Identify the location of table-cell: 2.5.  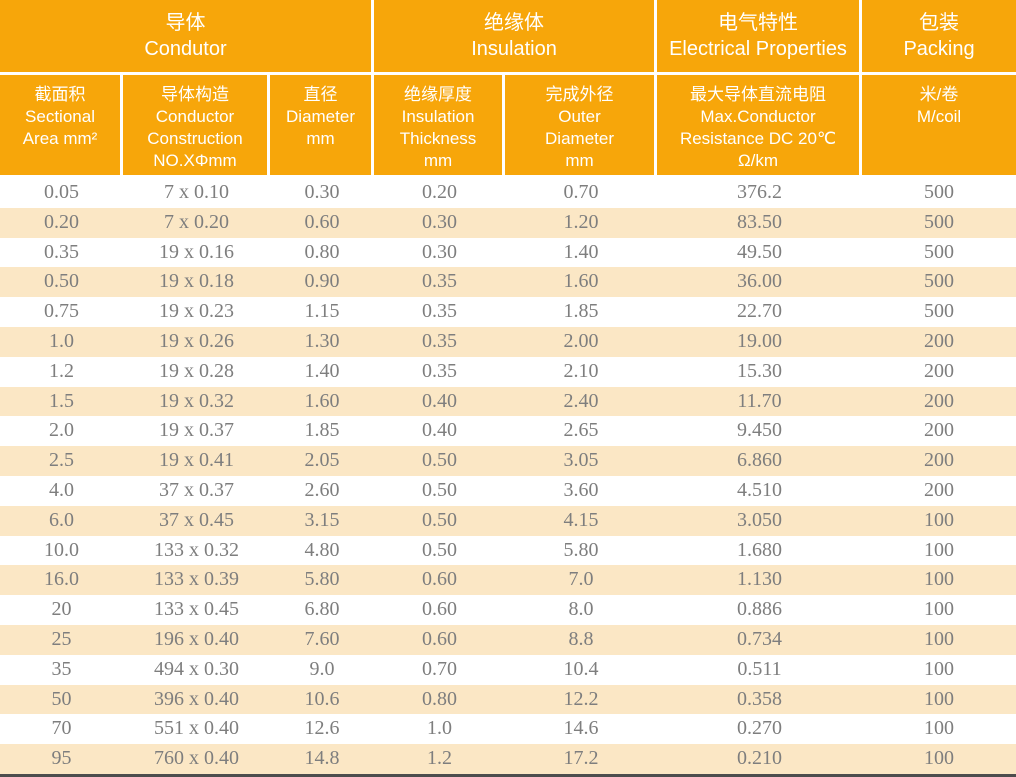
(61, 461).